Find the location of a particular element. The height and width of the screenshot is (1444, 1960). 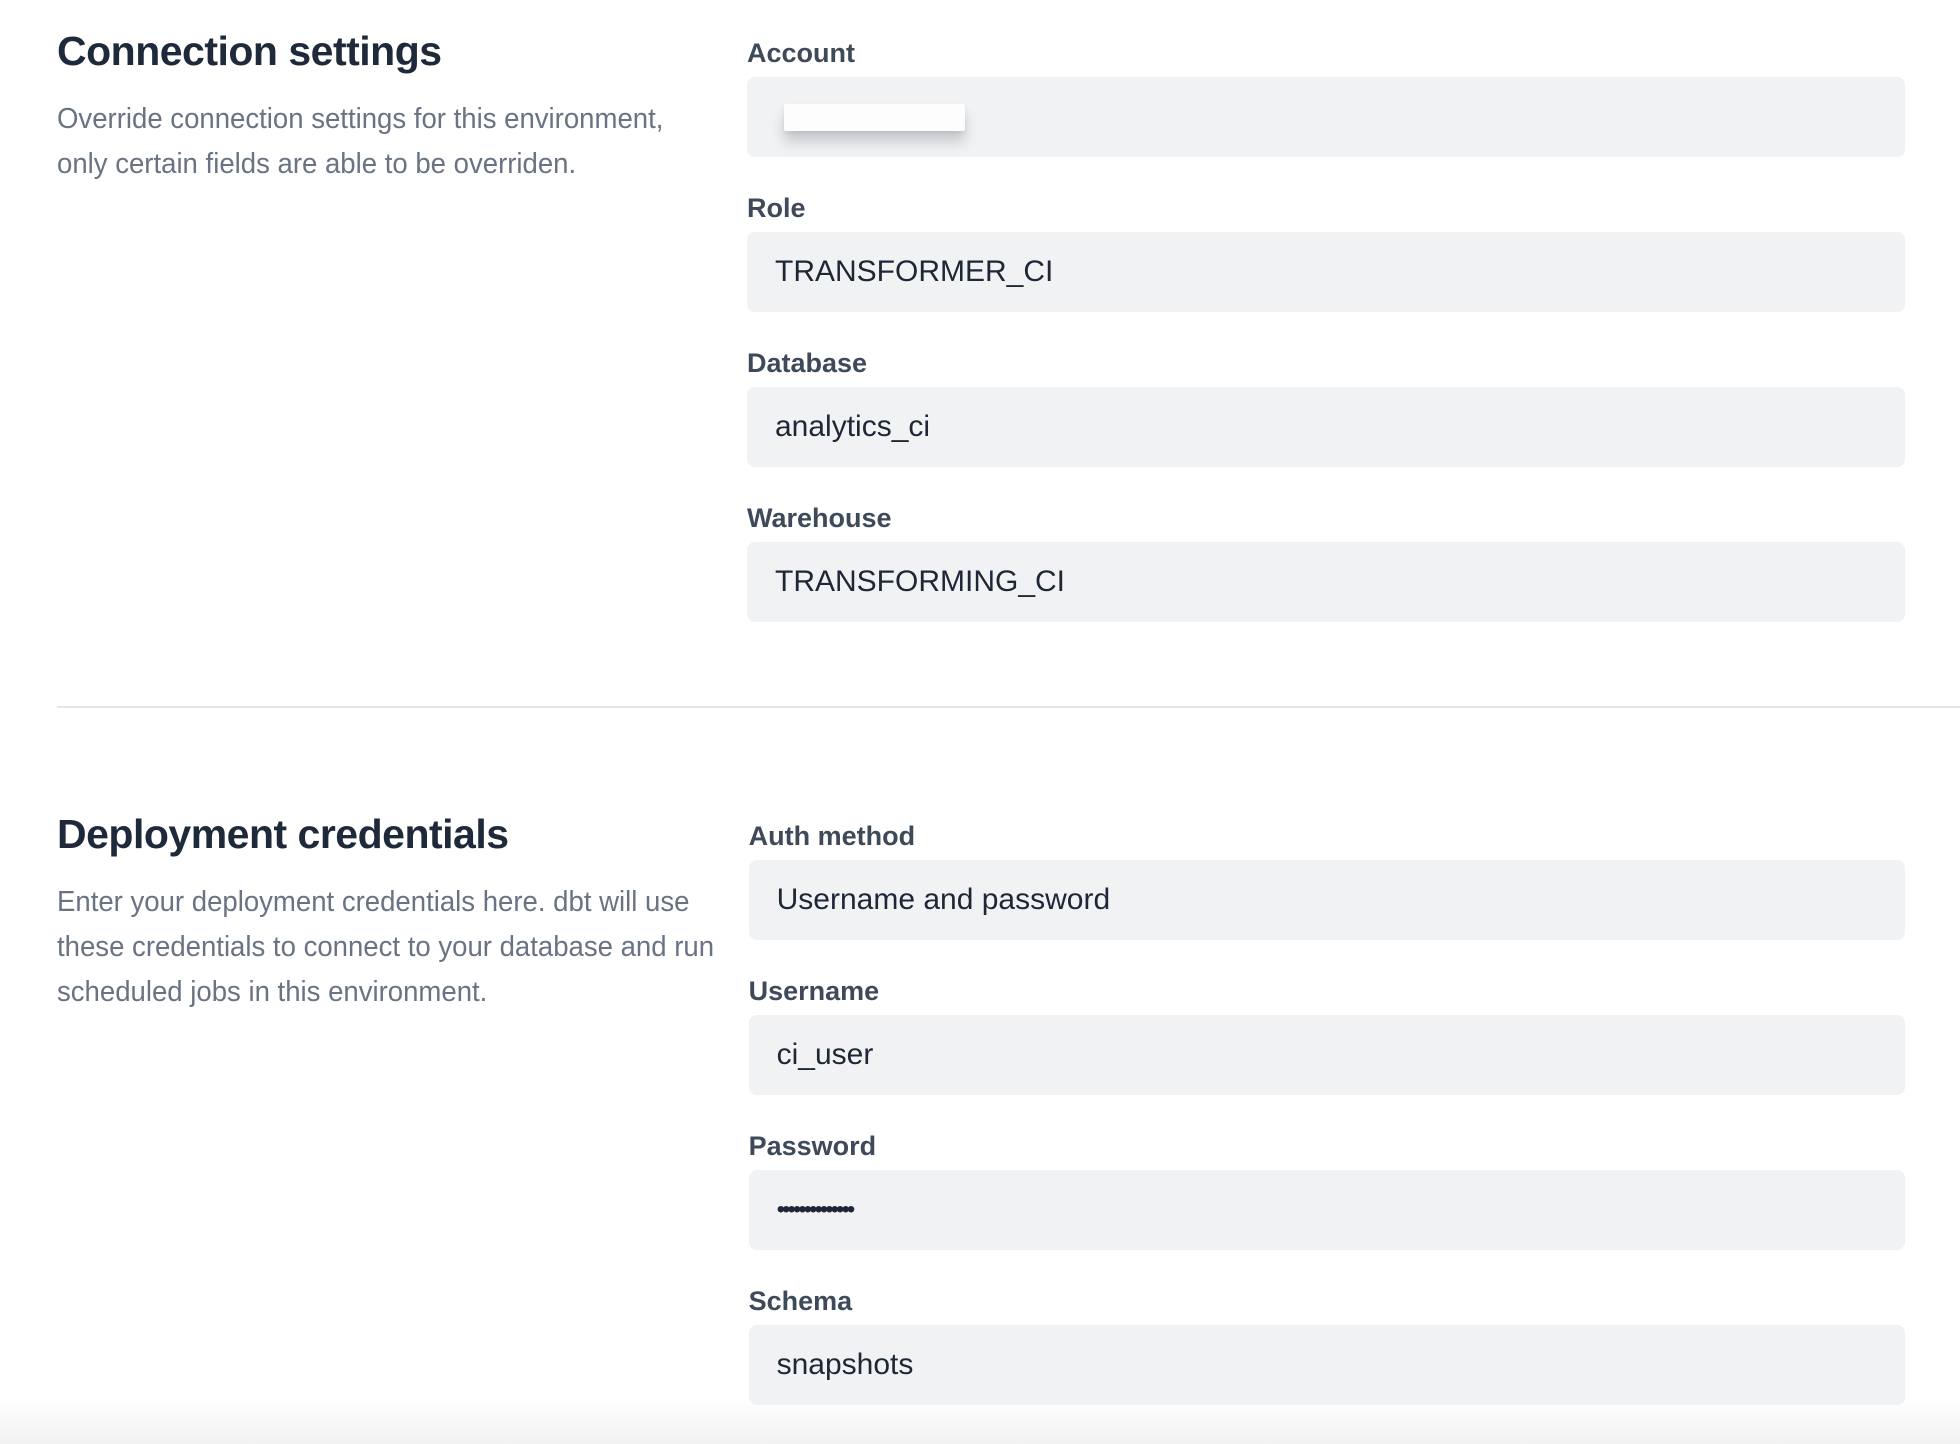

auth-method-field: Auth method Username and password is located at coordinates (1326, 880).